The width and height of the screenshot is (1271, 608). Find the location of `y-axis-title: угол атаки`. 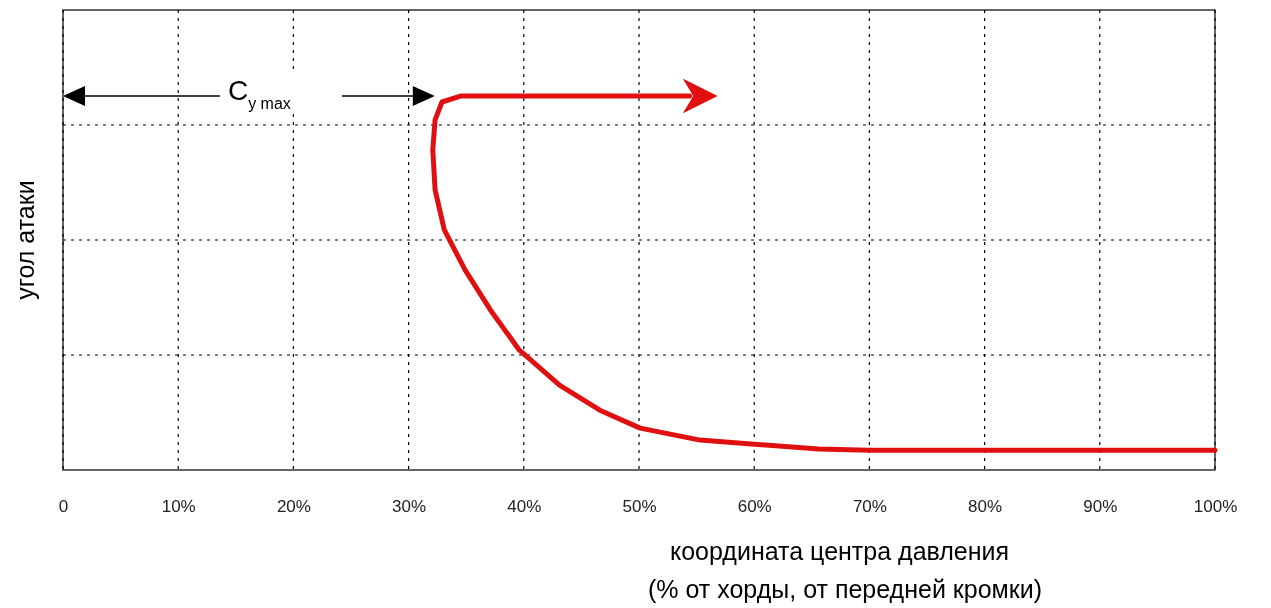

y-axis-title: угол атаки is located at coordinates (25, 240).